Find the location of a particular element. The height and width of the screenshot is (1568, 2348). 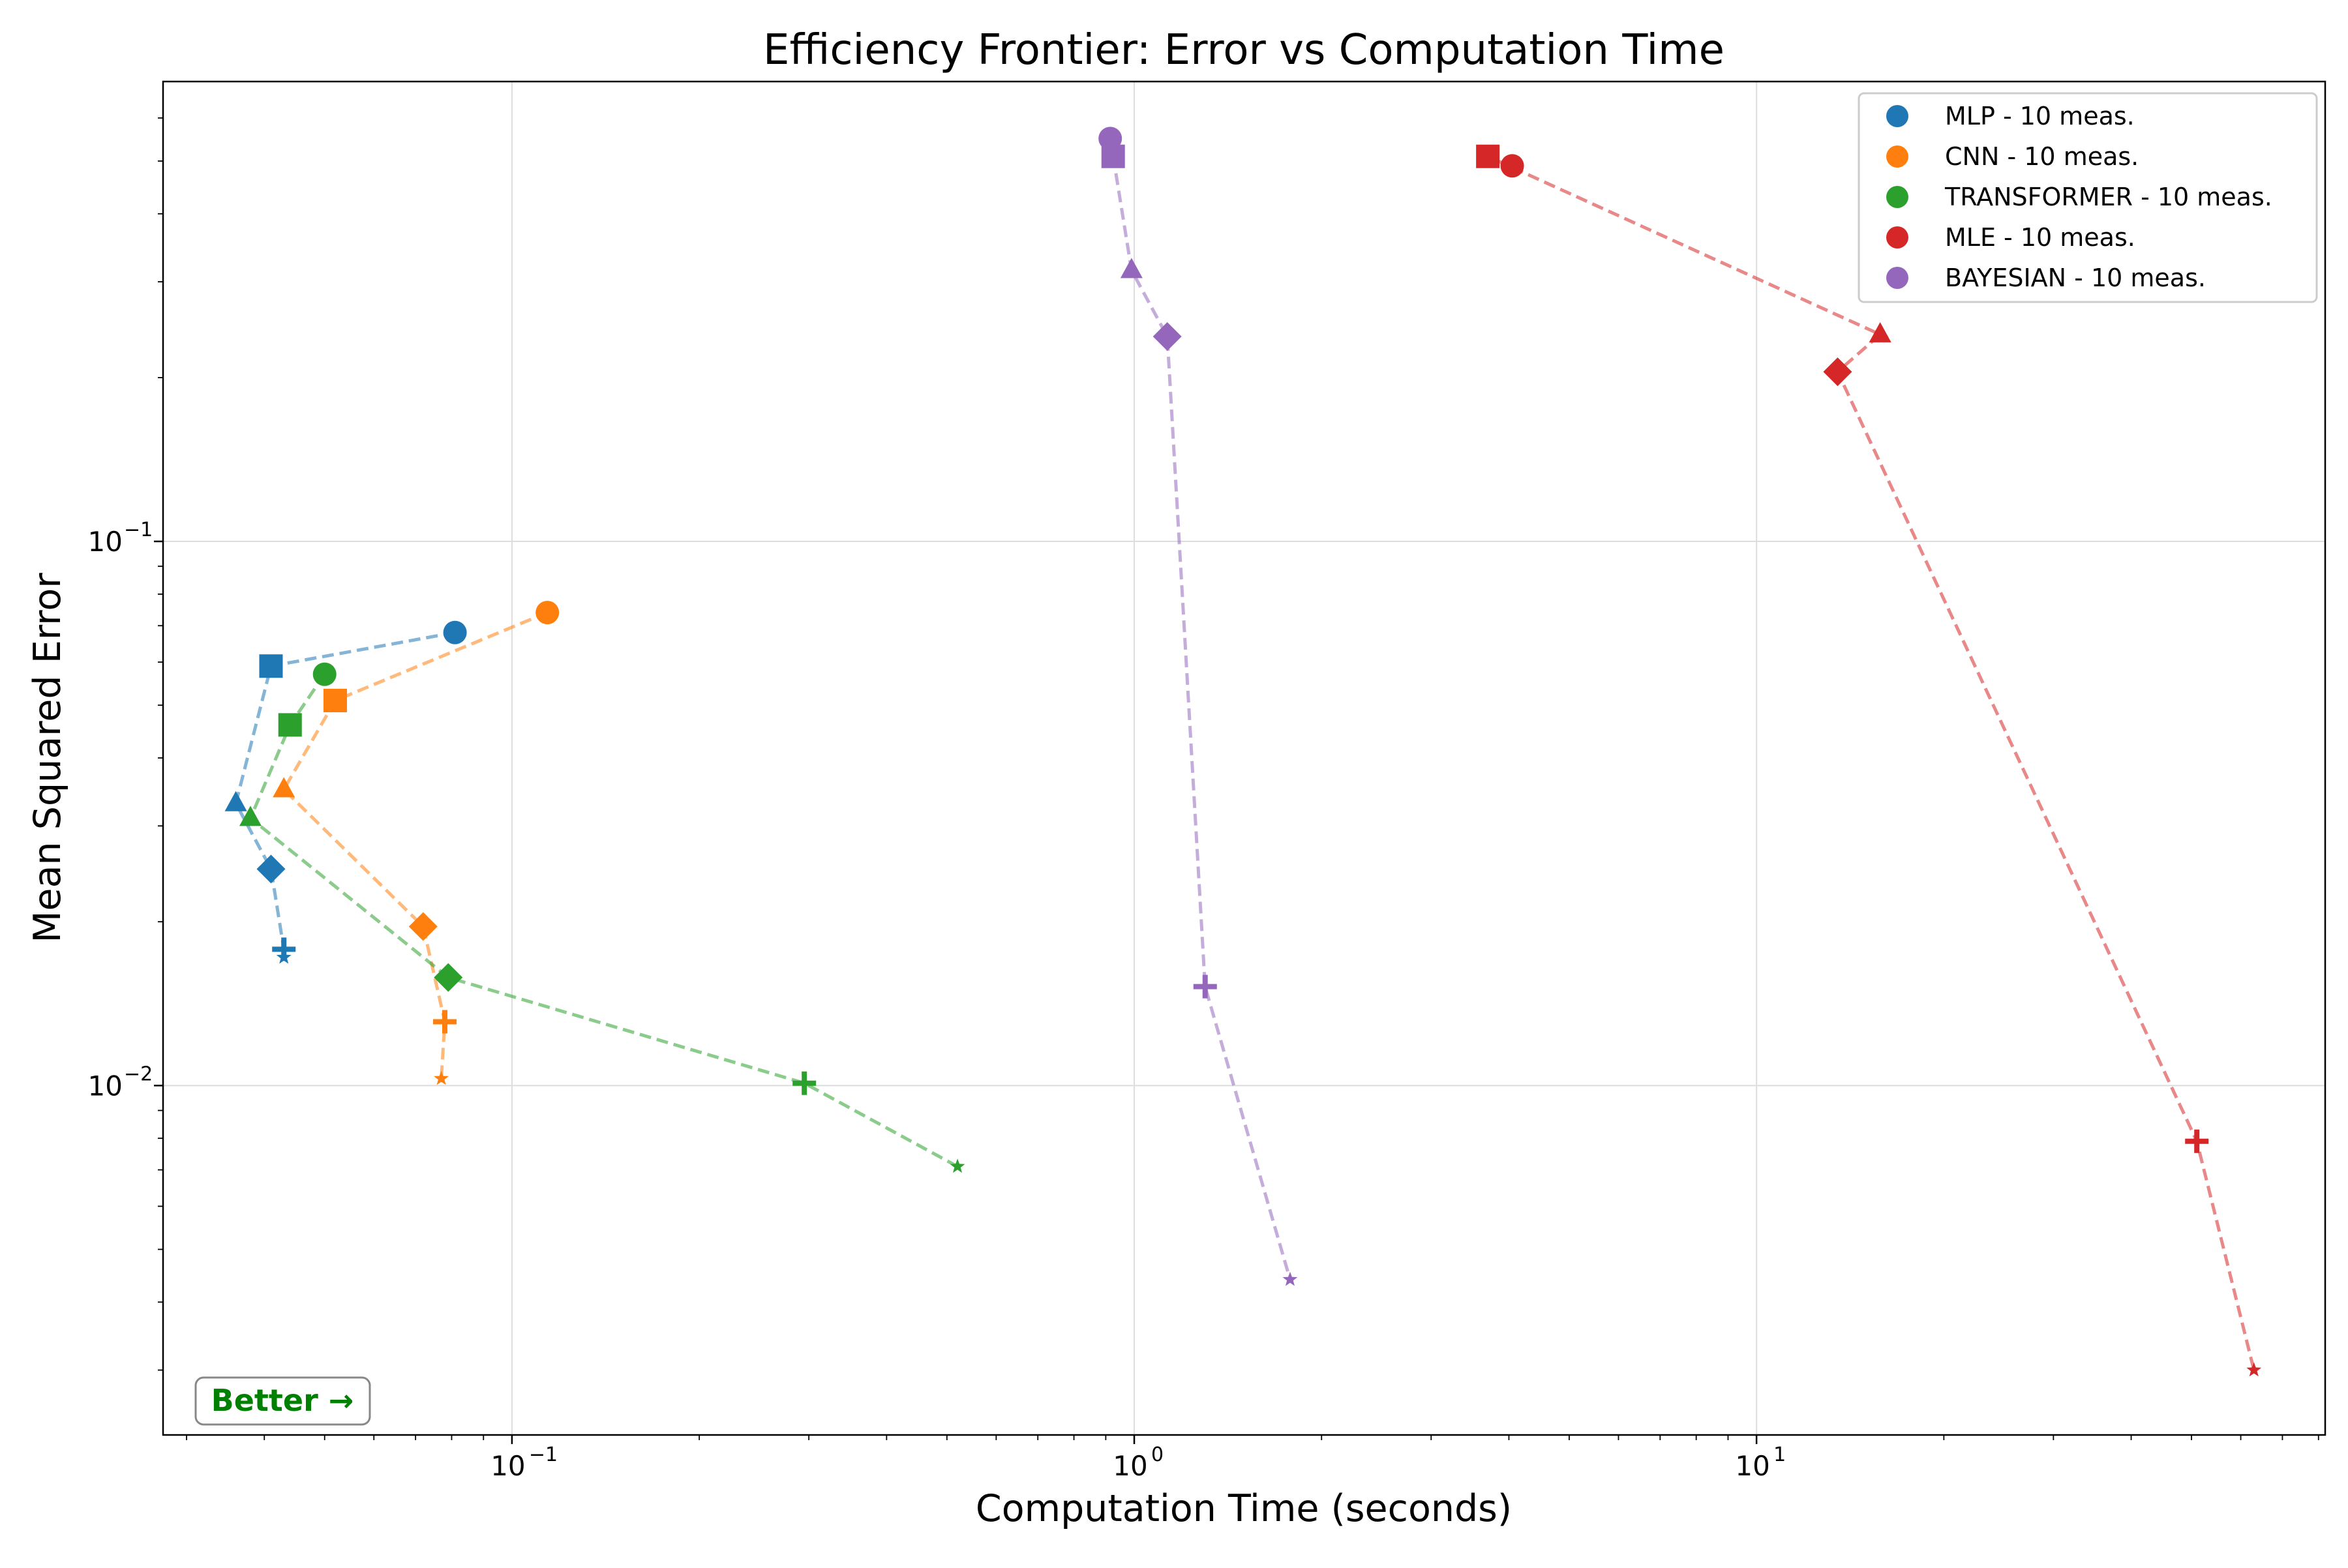

series-line is located at coordinates (604, 920).